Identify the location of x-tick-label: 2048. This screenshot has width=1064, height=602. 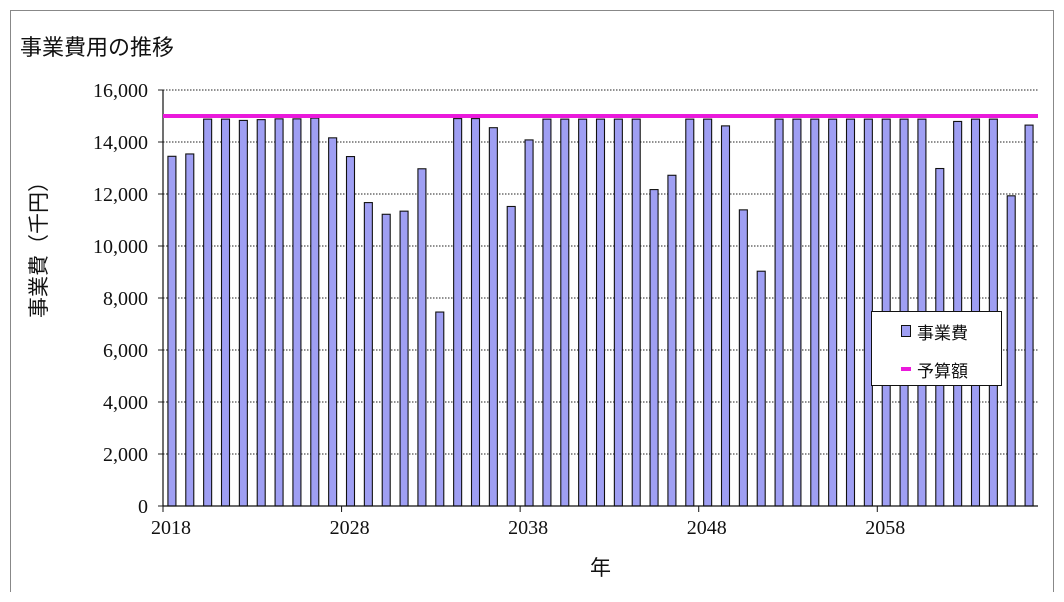
(707, 528).